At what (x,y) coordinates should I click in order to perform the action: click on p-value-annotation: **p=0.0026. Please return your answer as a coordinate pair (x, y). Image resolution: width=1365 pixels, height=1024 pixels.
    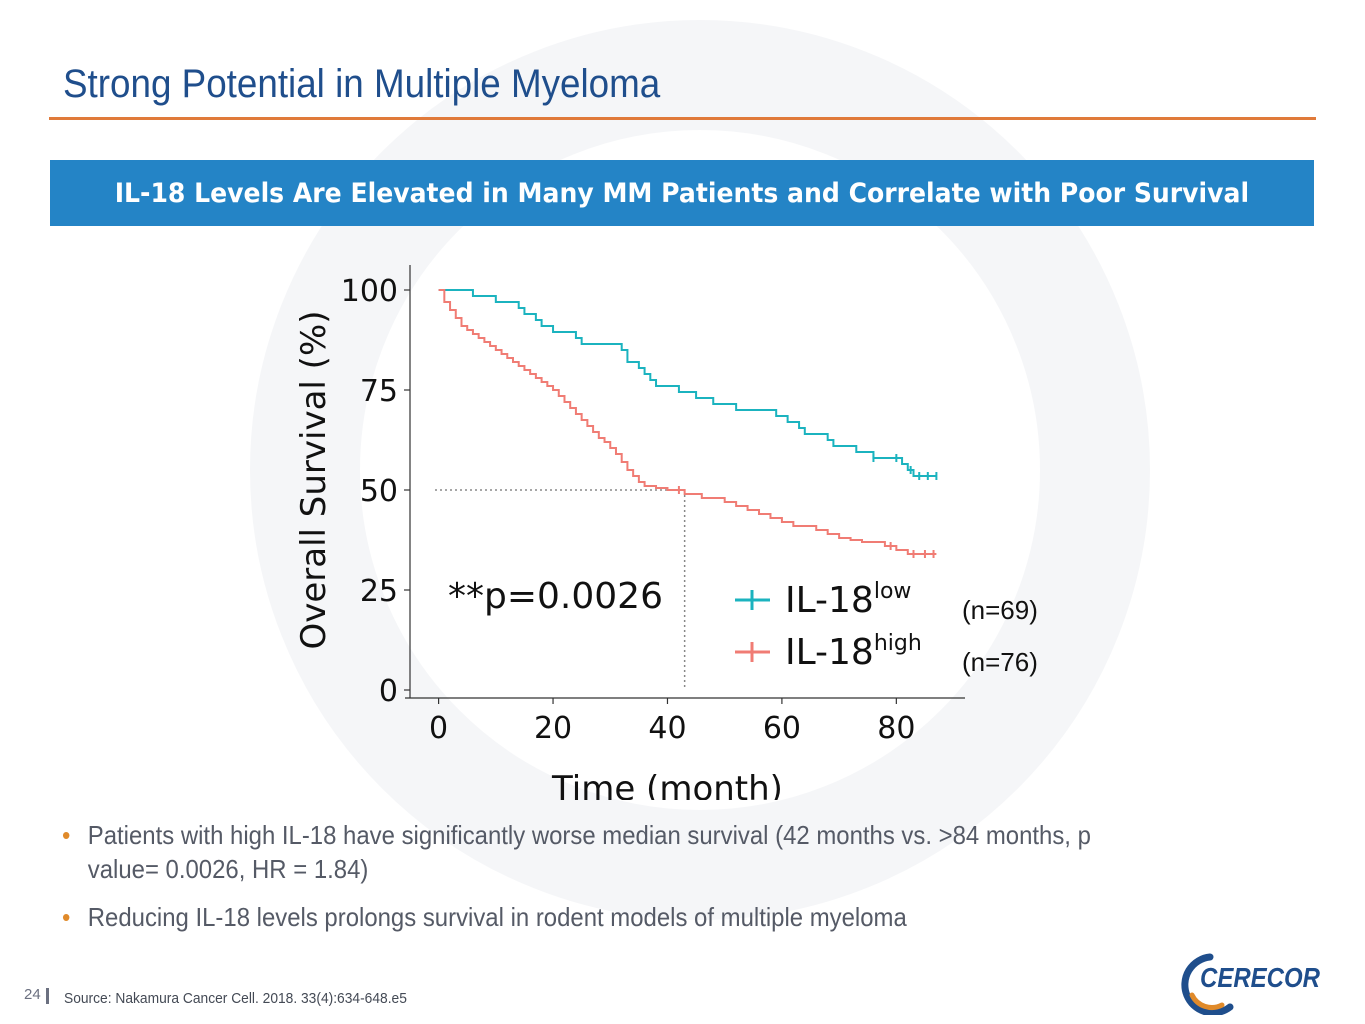
    Looking at the image, I should click on (555, 596).